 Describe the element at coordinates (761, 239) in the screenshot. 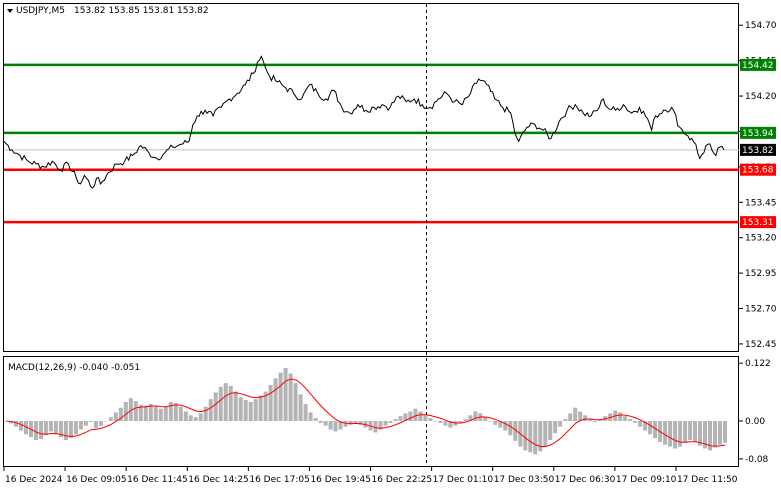

I see `price-tick-label: 153.20` at that location.